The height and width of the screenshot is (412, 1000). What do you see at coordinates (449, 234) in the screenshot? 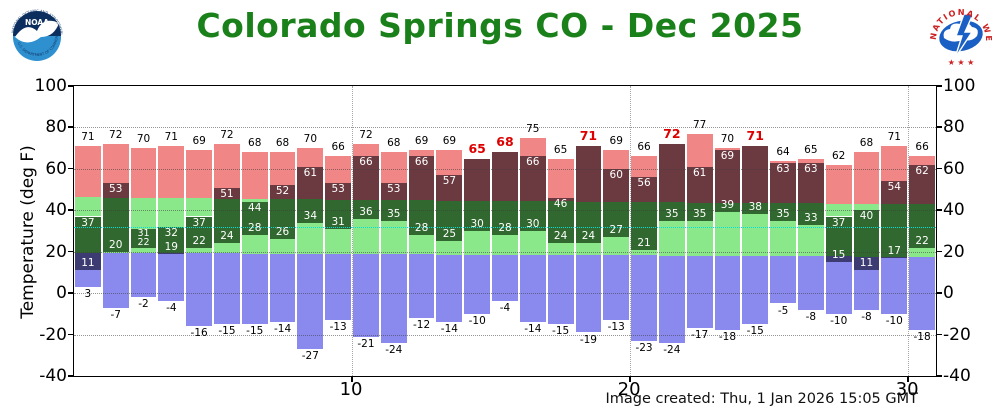
I see `observed-low-label-day-14: 25` at bounding box center [449, 234].